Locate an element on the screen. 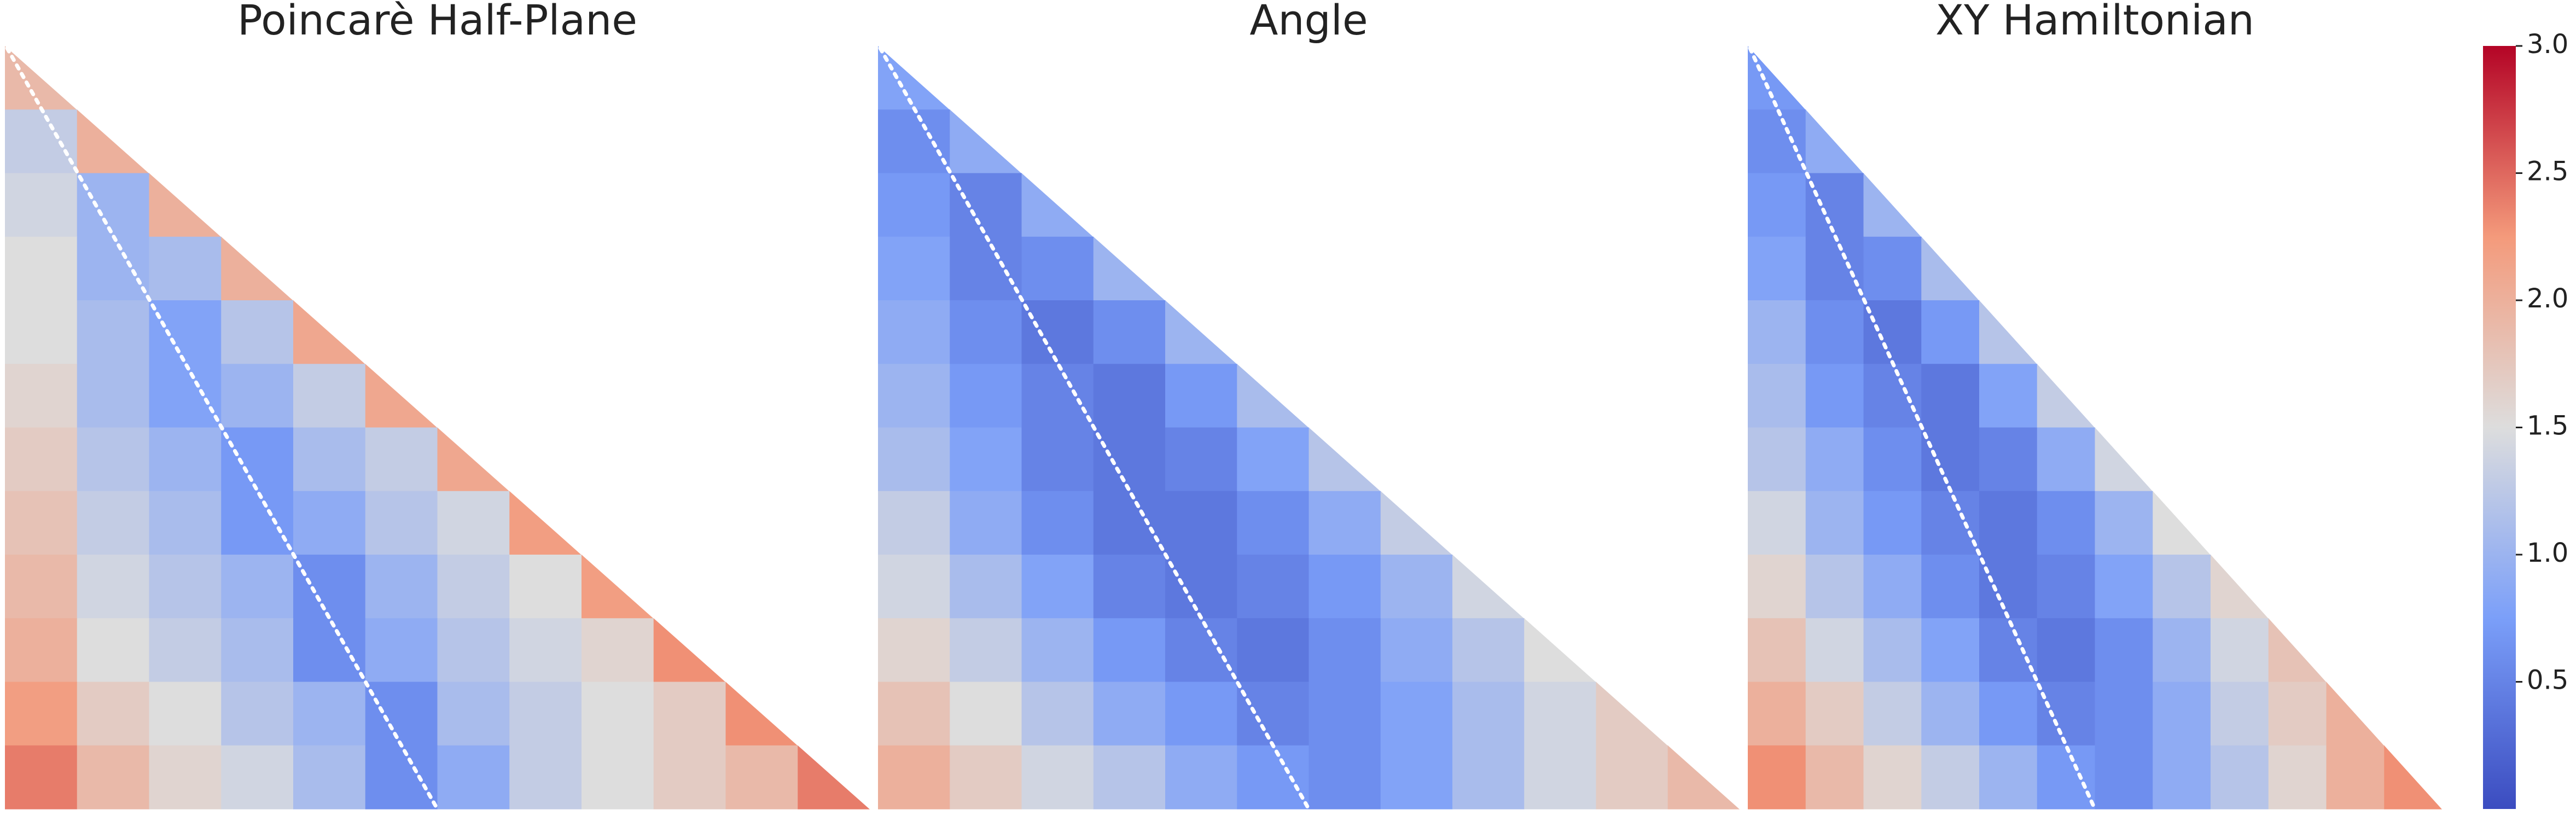  colorbar-tick-label: 1.5 is located at coordinates (2547, 426).